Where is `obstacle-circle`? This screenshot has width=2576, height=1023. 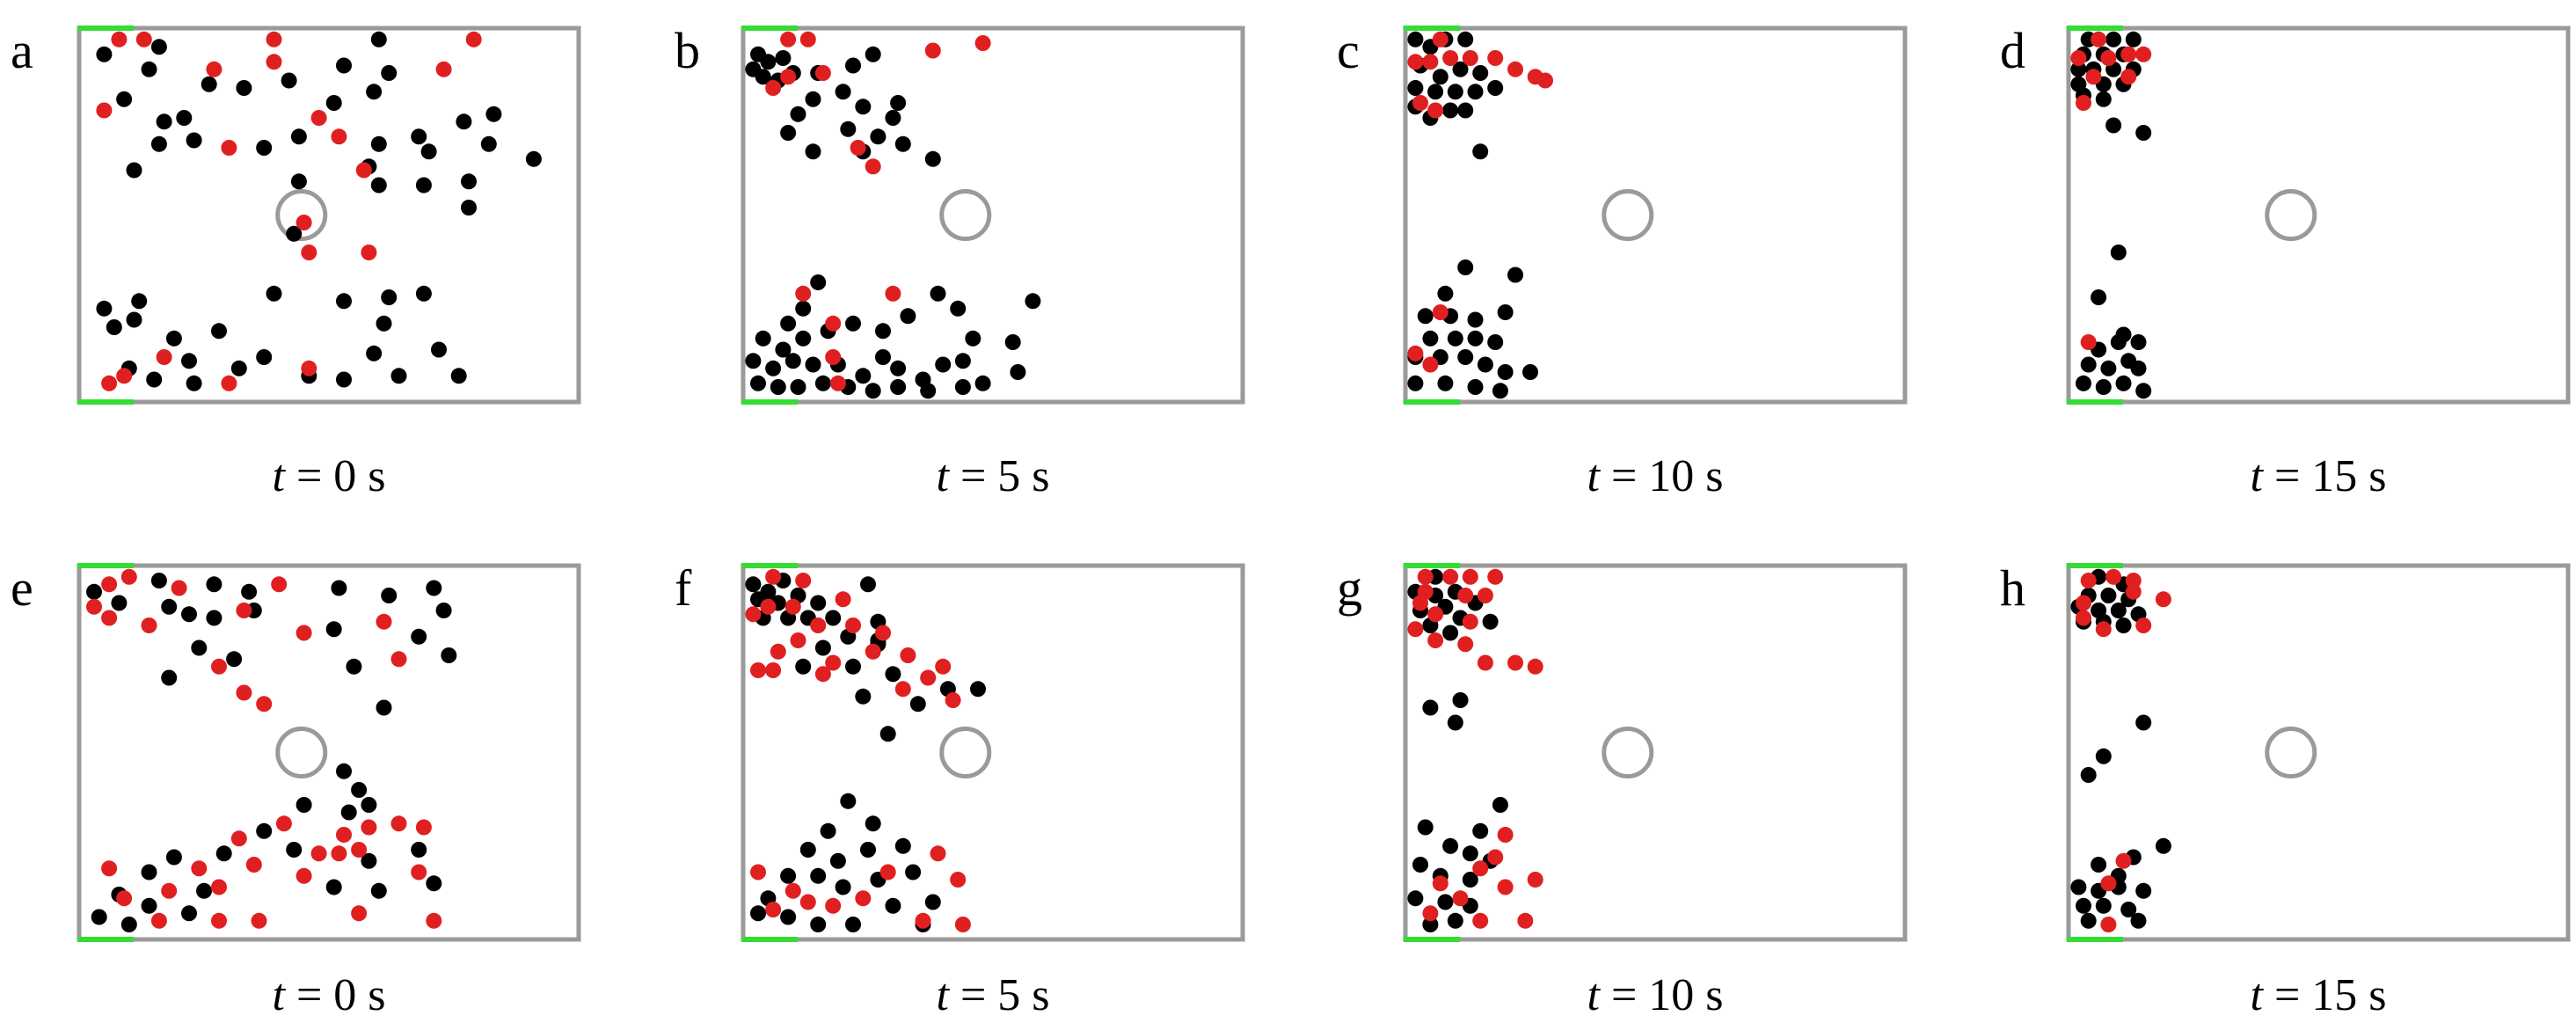 obstacle-circle is located at coordinates (2291, 753).